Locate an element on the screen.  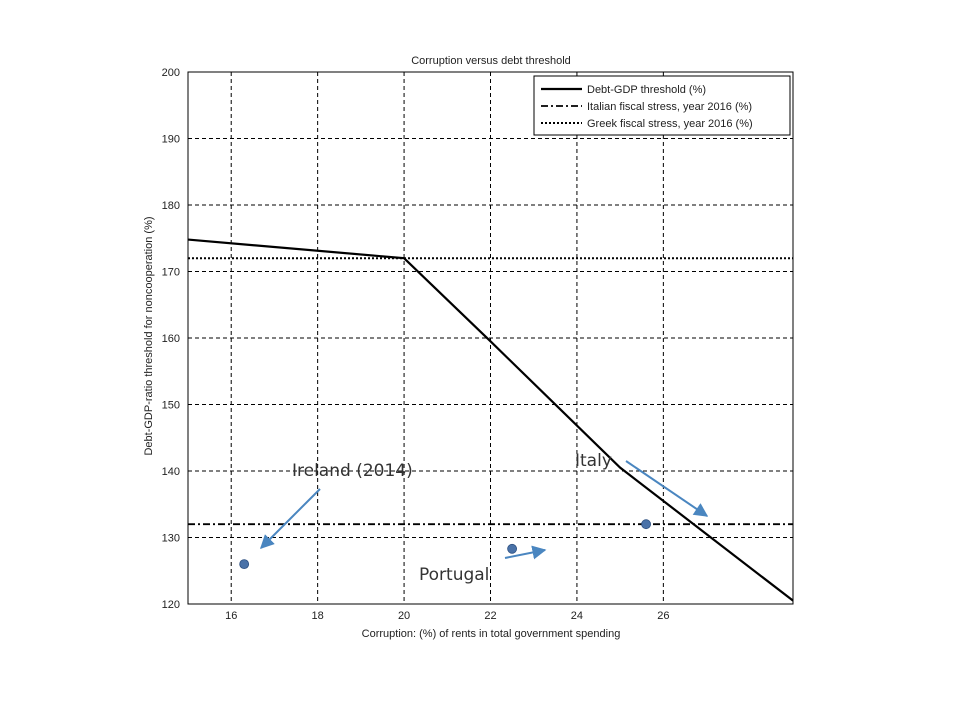
arrow-italy is located at coordinates (667, 488).